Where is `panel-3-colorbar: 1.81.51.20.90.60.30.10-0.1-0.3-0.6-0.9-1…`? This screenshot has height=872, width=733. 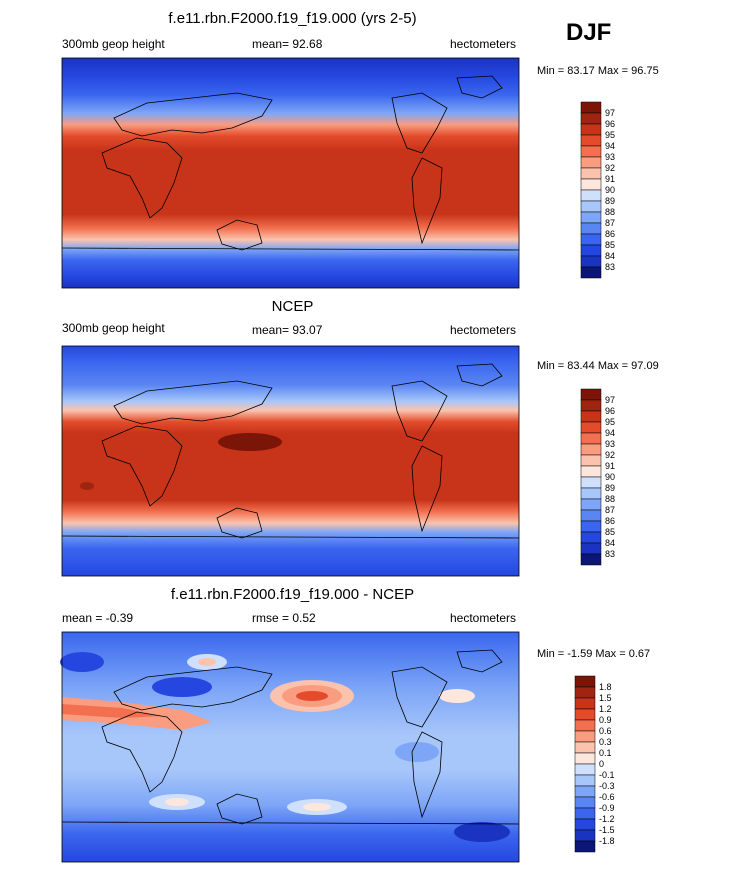 panel-3-colorbar: 1.81.51.20.90.60.30.10-0.1-0.3-0.6-0.9-1… is located at coordinates (594, 764).